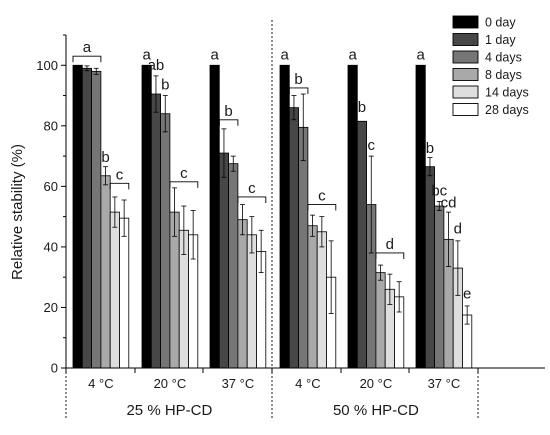  What do you see at coordinates (376, 410) in the screenshot?
I see `group-label: 50 % HP-CD` at bounding box center [376, 410].